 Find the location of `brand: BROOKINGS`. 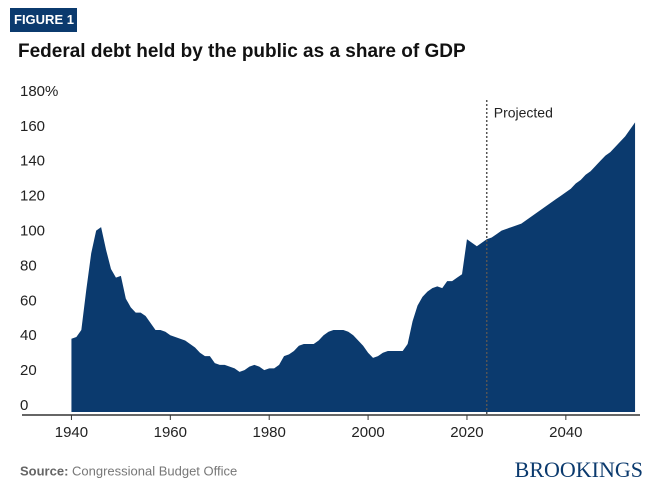

brand: BROOKINGS is located at coordinates (579, 469).